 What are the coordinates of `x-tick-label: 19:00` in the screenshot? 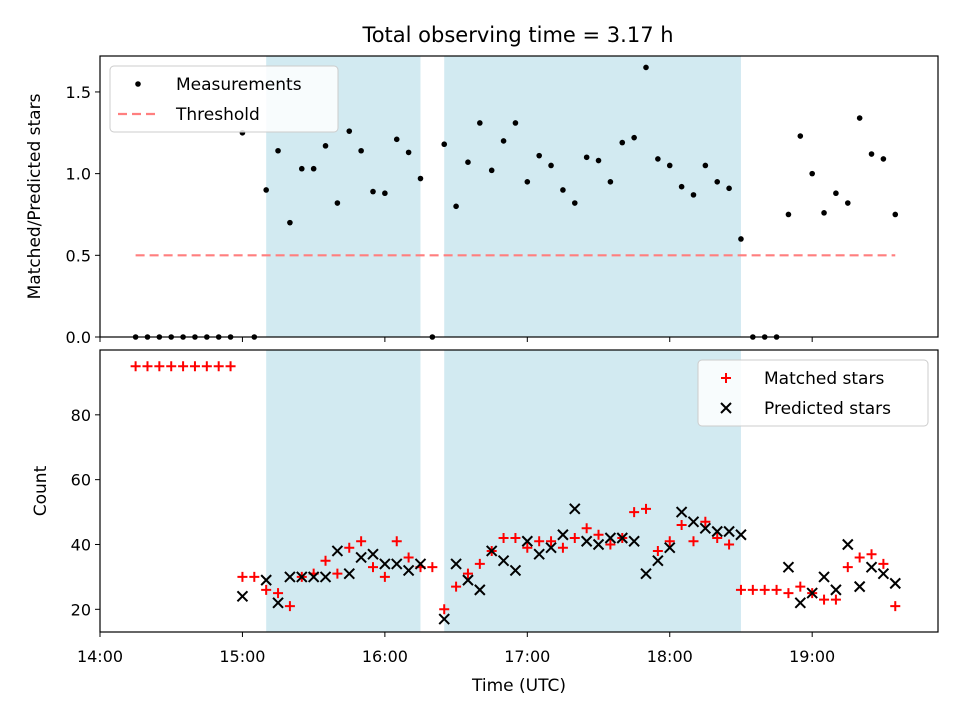 It's located at (812, 656).